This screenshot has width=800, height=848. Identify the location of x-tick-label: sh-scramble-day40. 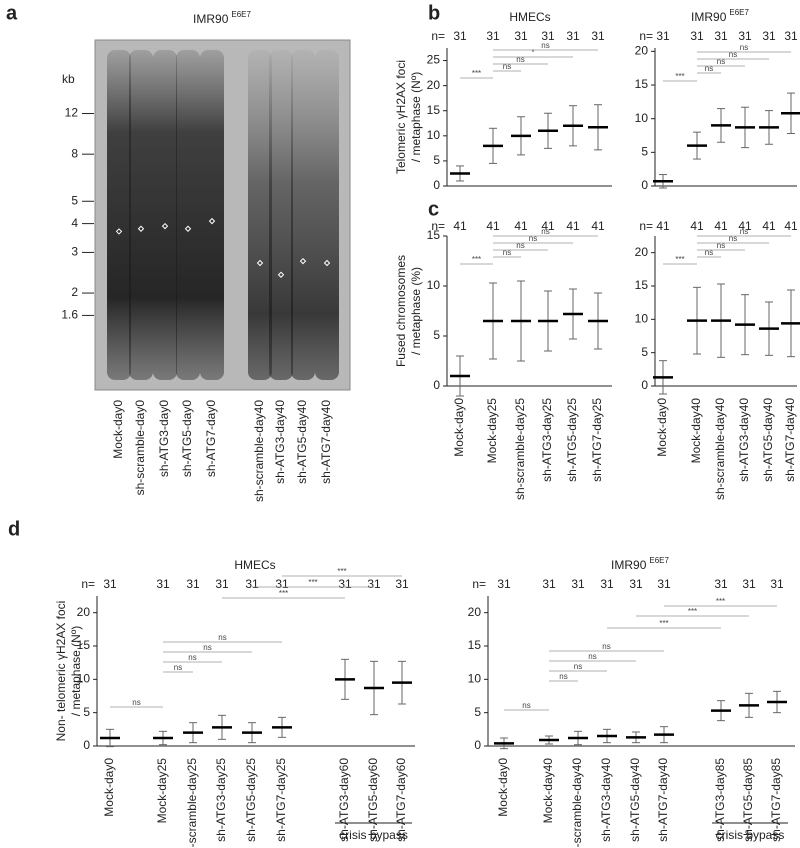
(720, 449).